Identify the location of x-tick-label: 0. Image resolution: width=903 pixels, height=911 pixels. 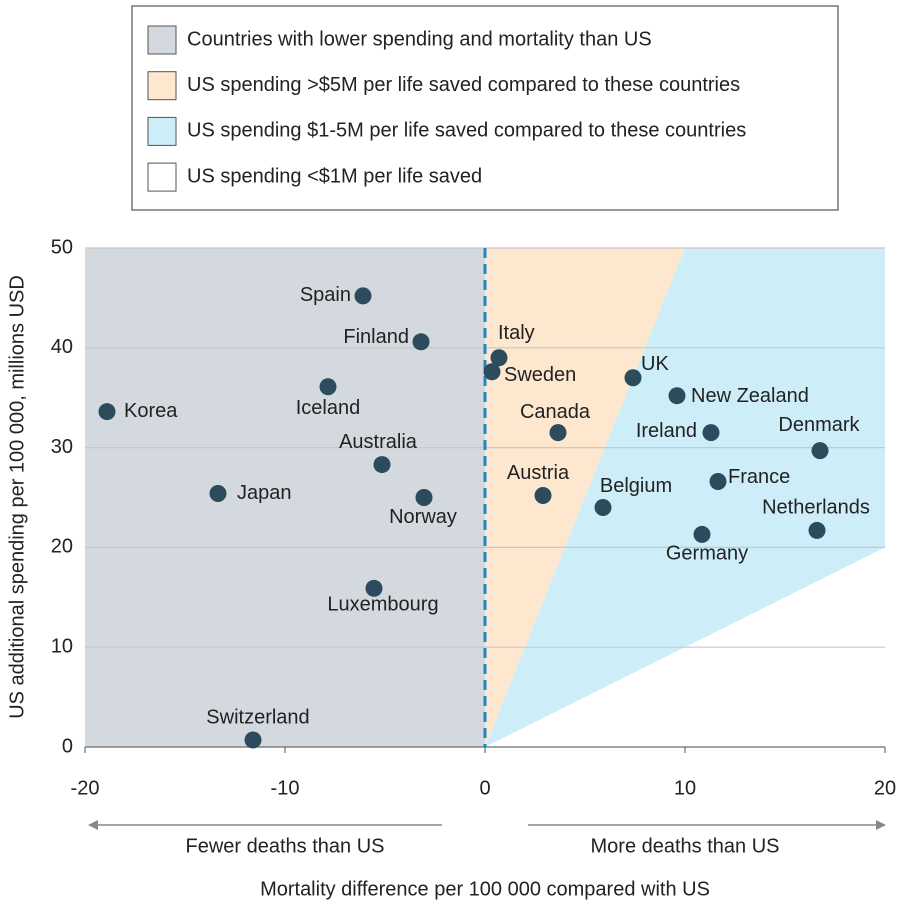
(484, 788).